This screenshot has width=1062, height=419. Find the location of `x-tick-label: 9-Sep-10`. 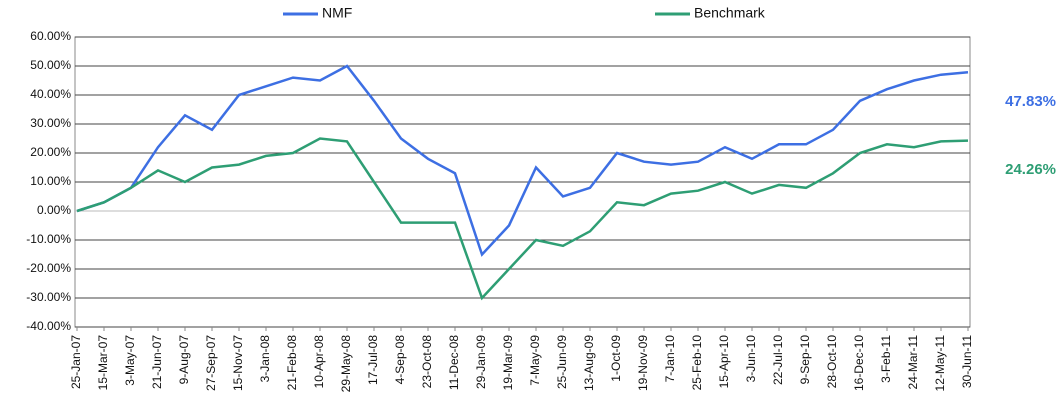

x-tick-label: 9-Sep-10 is located at coordinates (805, 360).